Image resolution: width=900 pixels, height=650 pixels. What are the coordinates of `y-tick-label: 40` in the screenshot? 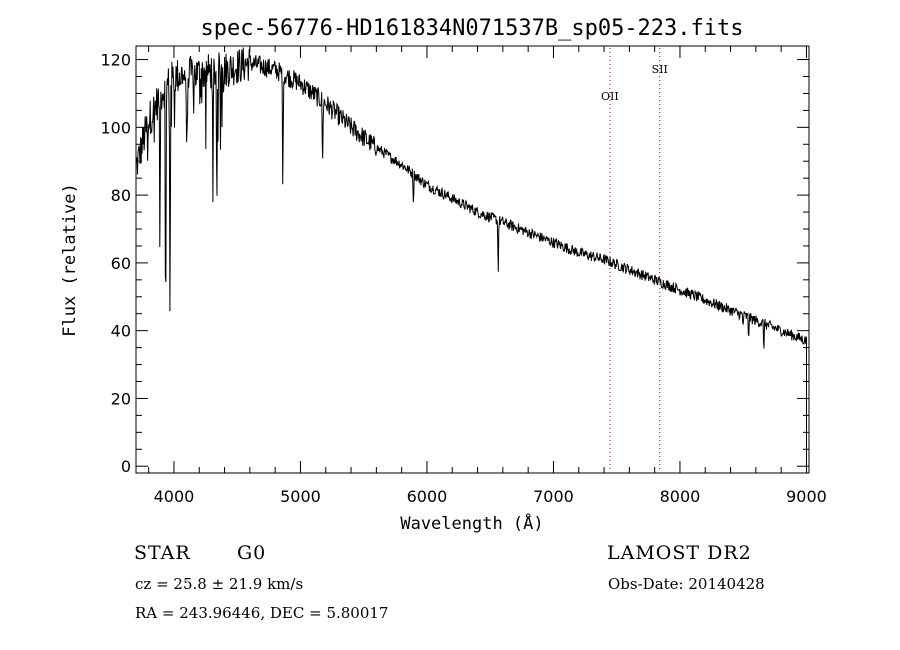 It's located at (121, 331).